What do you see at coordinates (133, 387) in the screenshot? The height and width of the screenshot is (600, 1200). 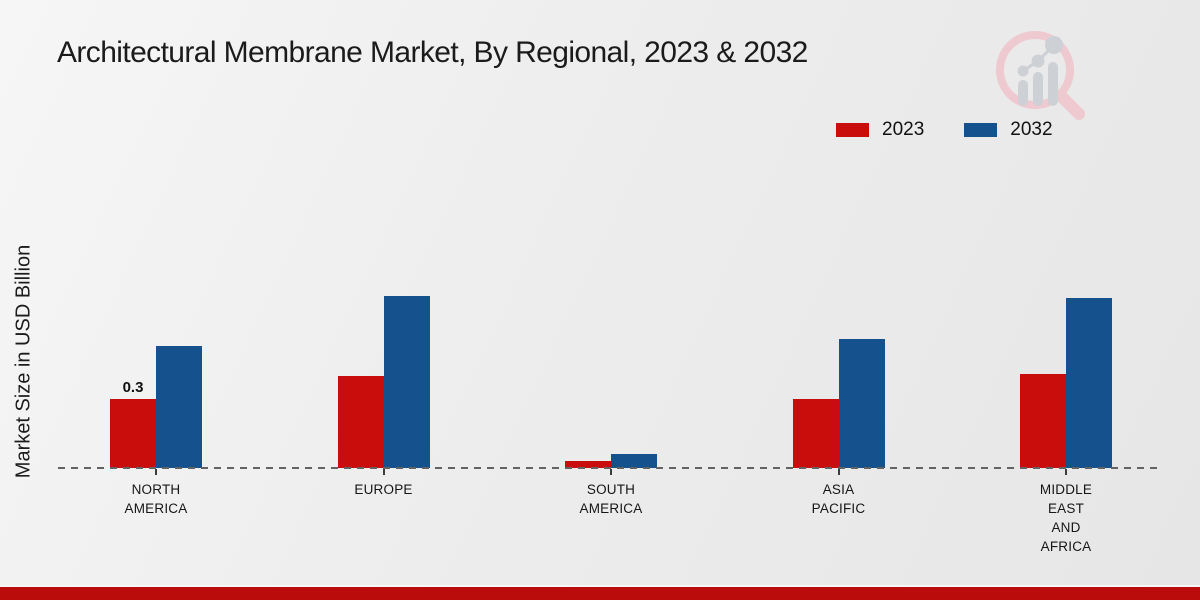 I see `bar-value-label-north-america-2023: 0.3` at bounding box center [133, 387].